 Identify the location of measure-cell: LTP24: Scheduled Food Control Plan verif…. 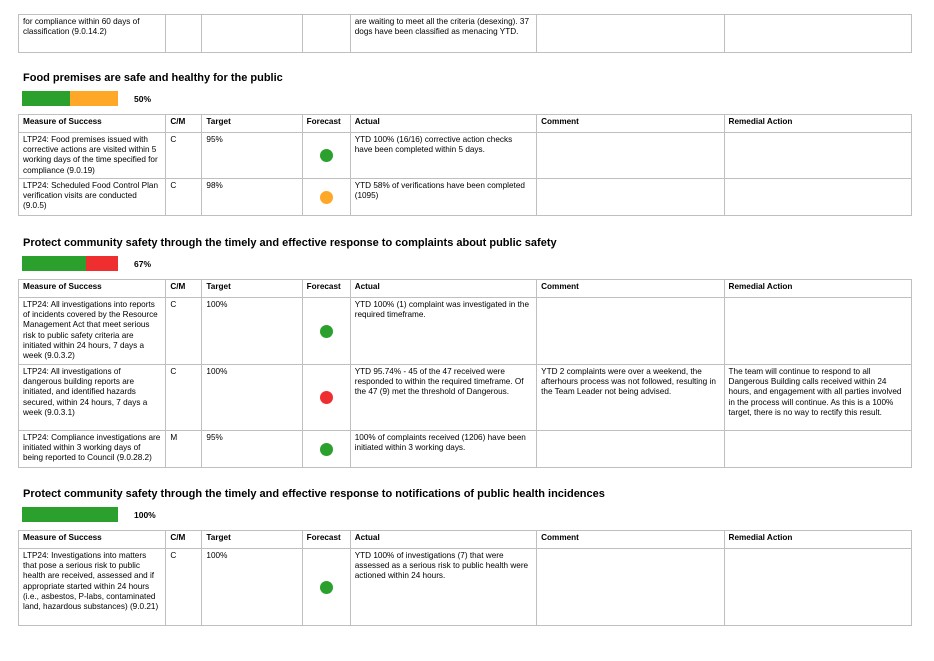
(92, 197).